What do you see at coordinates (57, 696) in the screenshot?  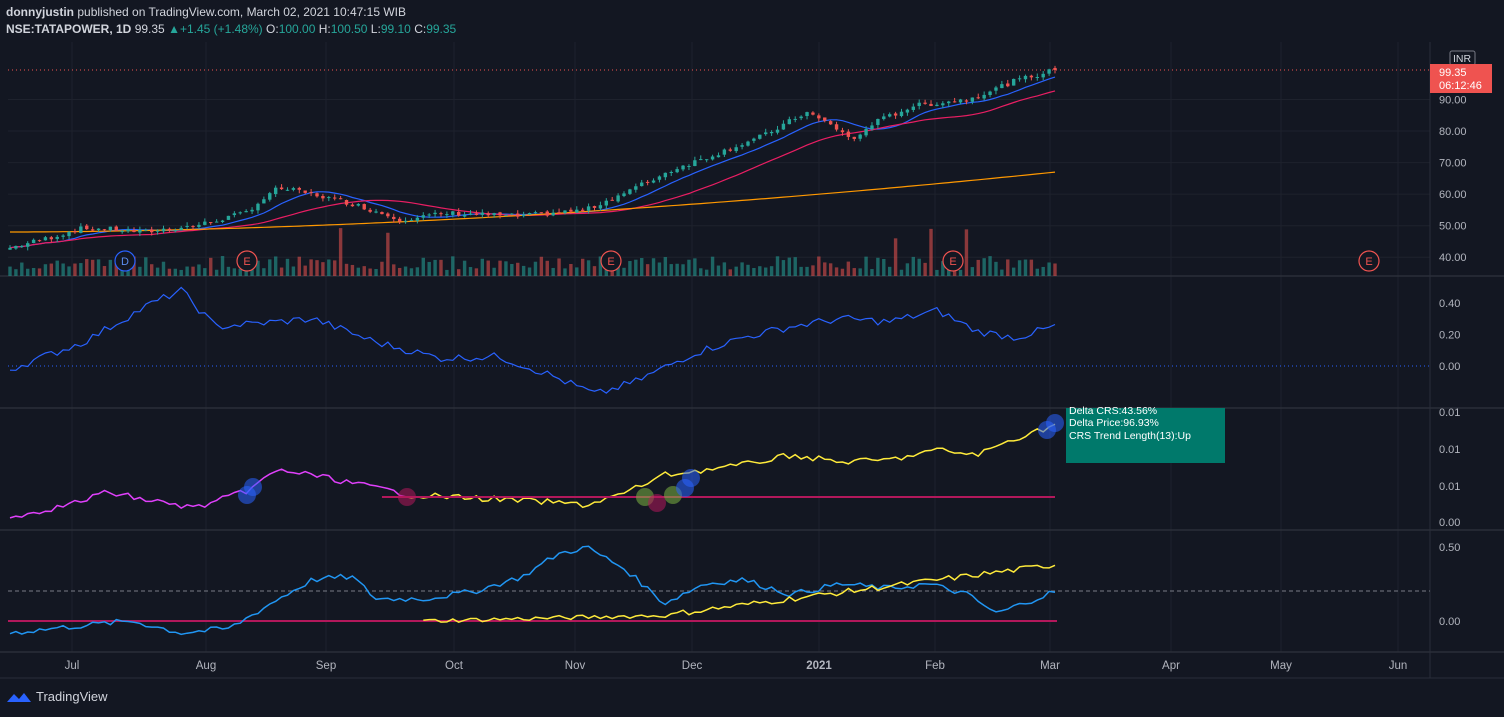 I see `footer: TradingView` at bounding box center [57, 696].